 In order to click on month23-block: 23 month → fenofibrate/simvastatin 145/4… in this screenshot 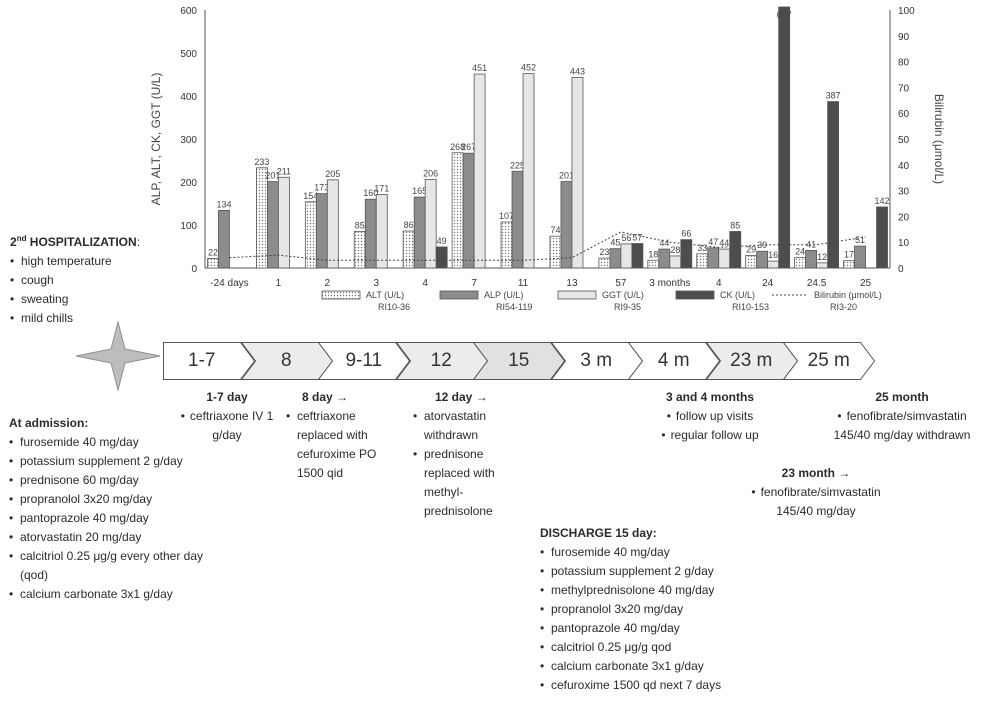, I will do `click(816, 492)`.